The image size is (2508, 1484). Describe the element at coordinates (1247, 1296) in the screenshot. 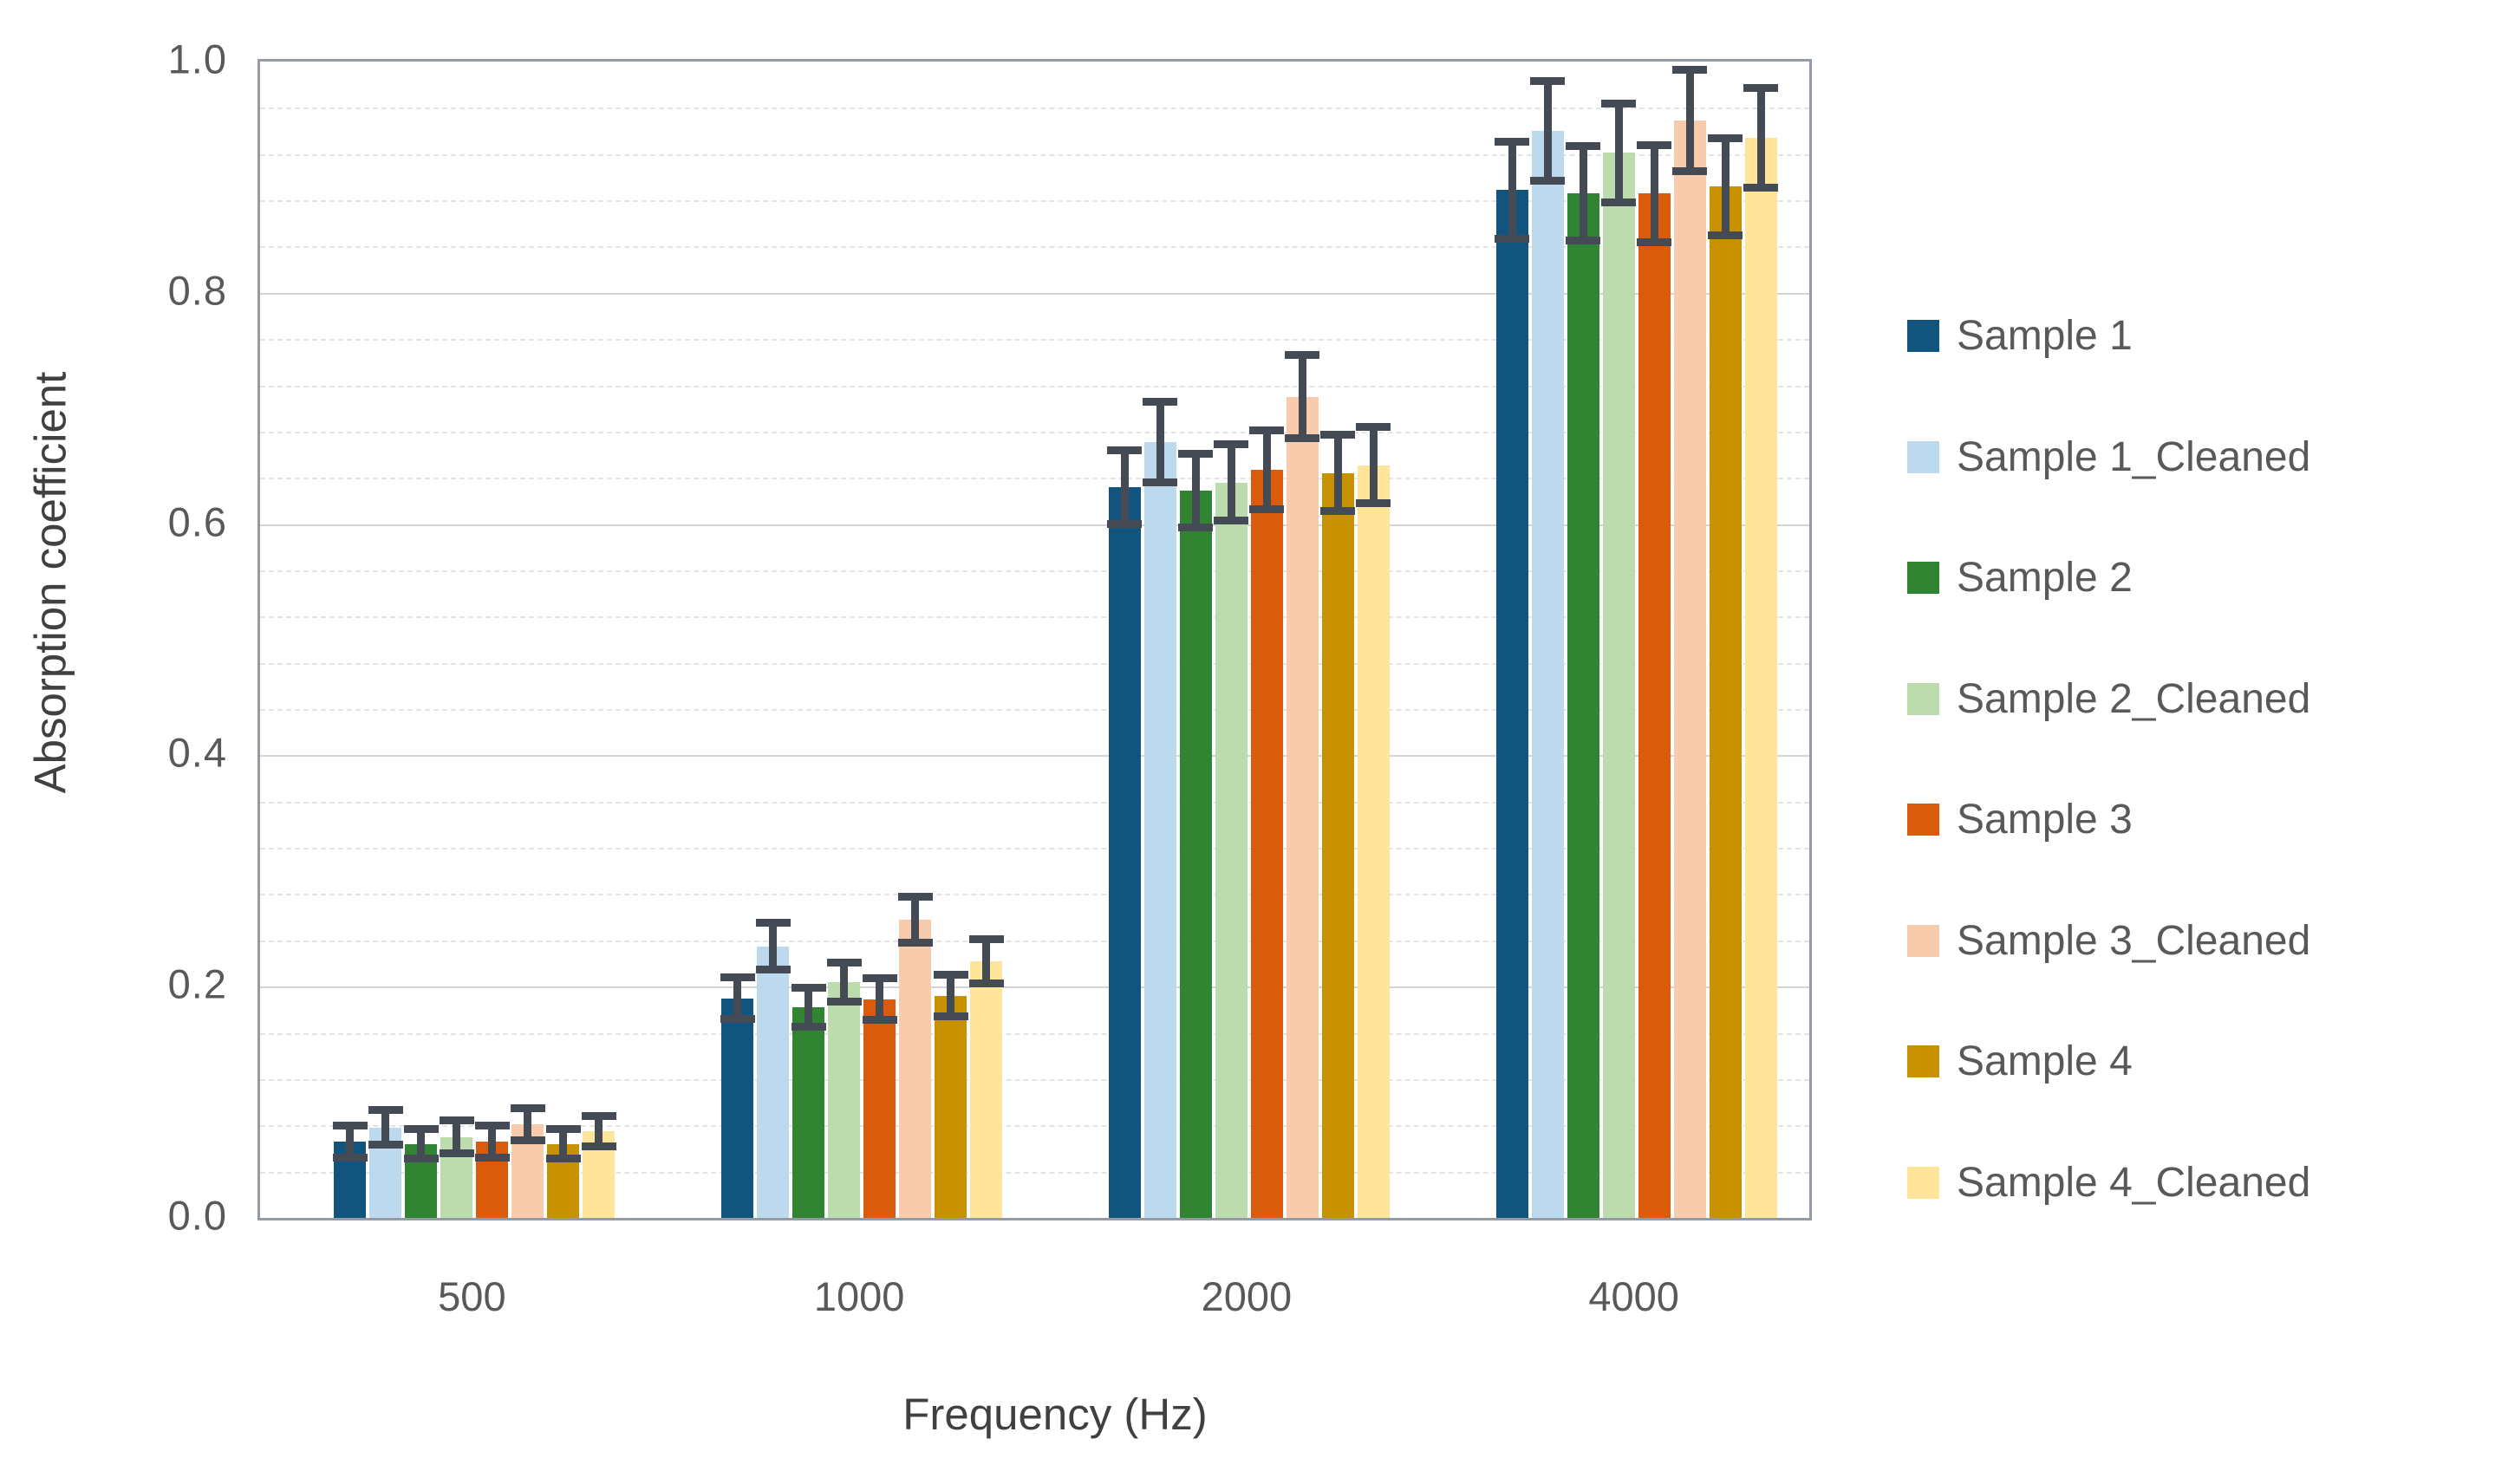

I see `x-tick-label: 2000` at that location.